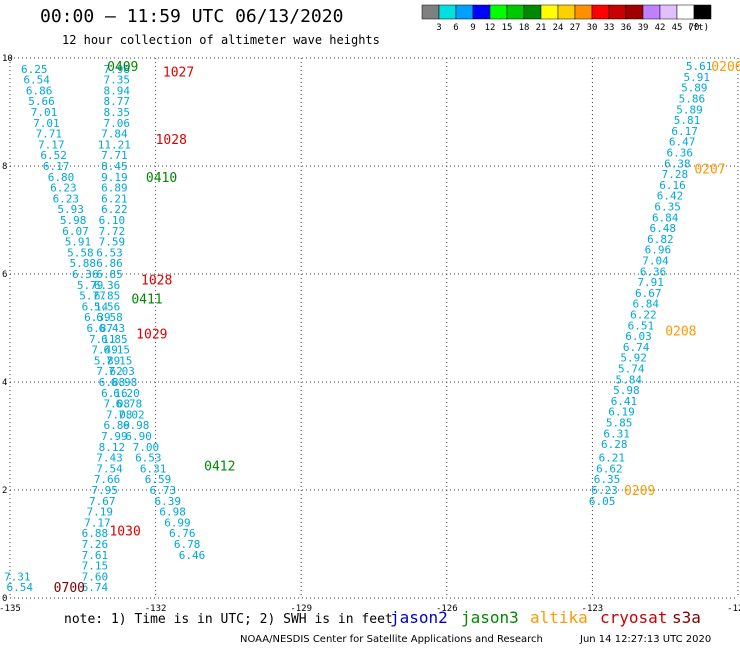 Image resolution: width=740 pixels, height=650 pixels. Describe the element at coordinates (684, 131) in the screenshot. I see `swh-value-altika: 6.17` at that location.